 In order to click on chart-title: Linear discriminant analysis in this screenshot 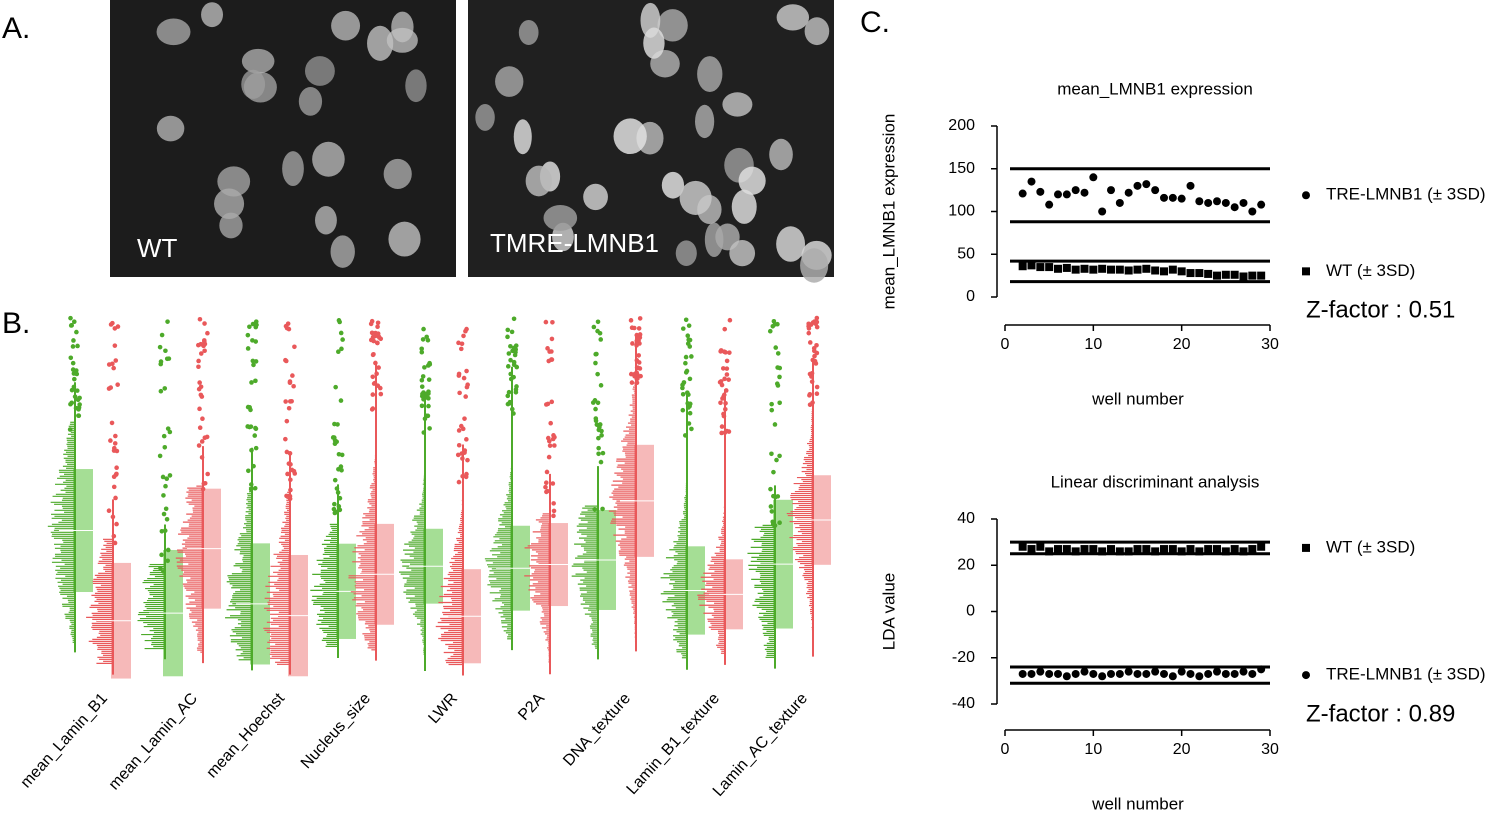, I will do `click(1155, 481)`.